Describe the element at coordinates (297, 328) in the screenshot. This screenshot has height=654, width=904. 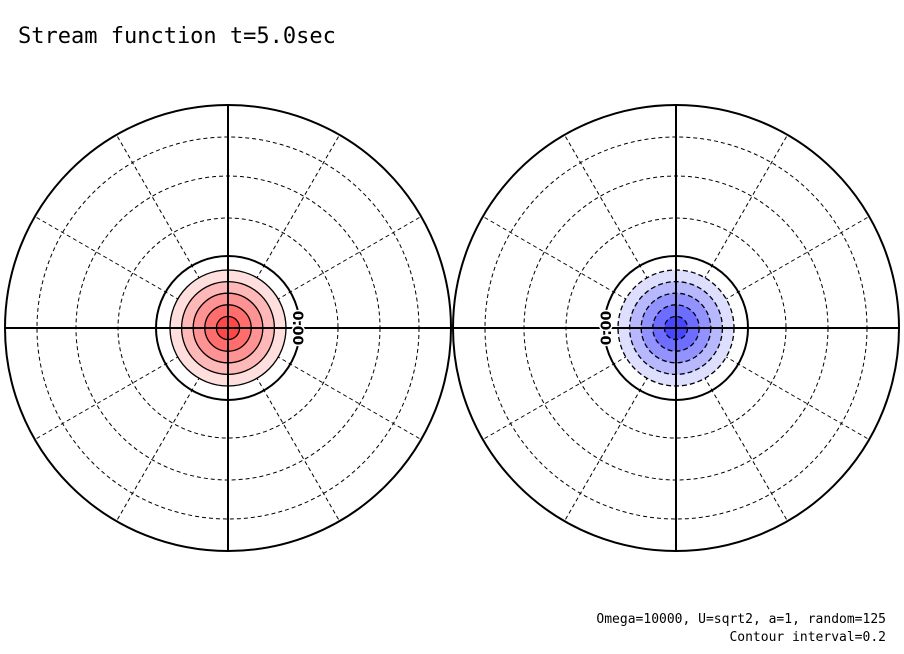
I see `northern-zero-contour-label: 0.00` at that location.